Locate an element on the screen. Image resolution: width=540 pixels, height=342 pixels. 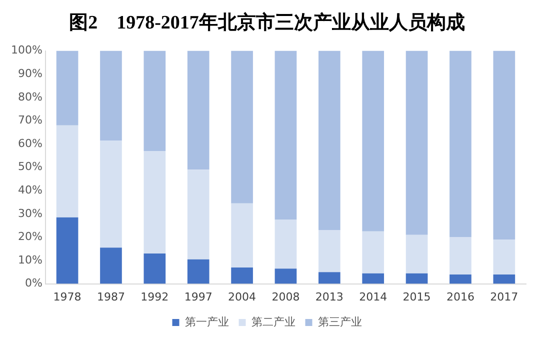
y-tick-label: 80% is located at coordinates (30, 97).